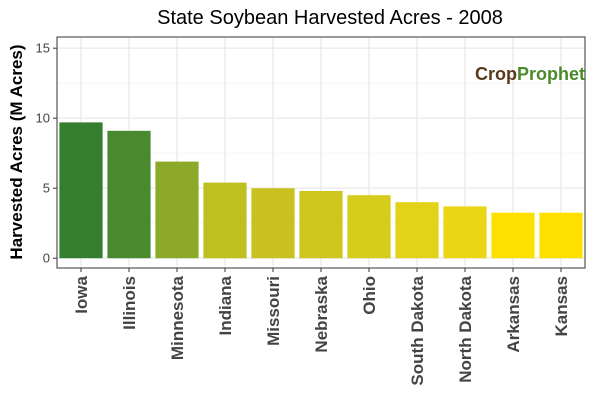 This screenshot has width=600, height=420. Describe the element at coordinates (43, 48) in the screenshot. I see `y-tick-label: 15` at that location.